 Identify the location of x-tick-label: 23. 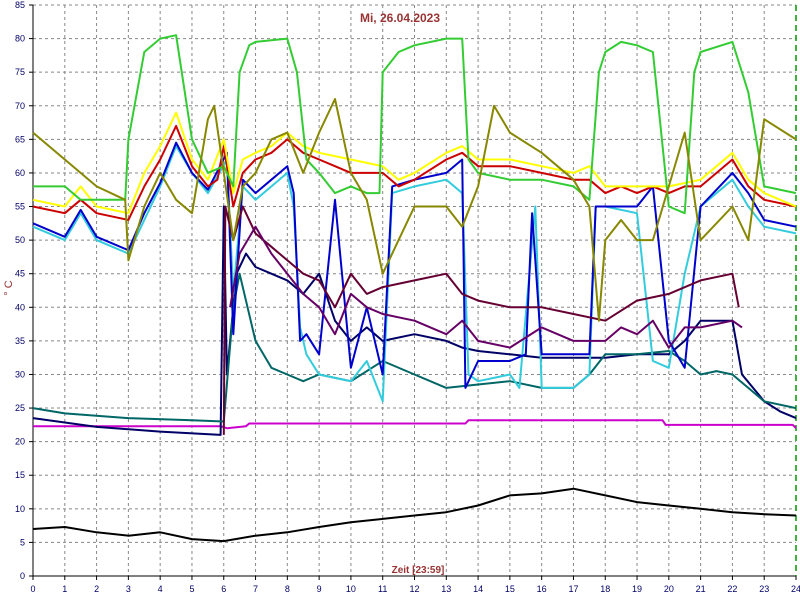
(764, 589).